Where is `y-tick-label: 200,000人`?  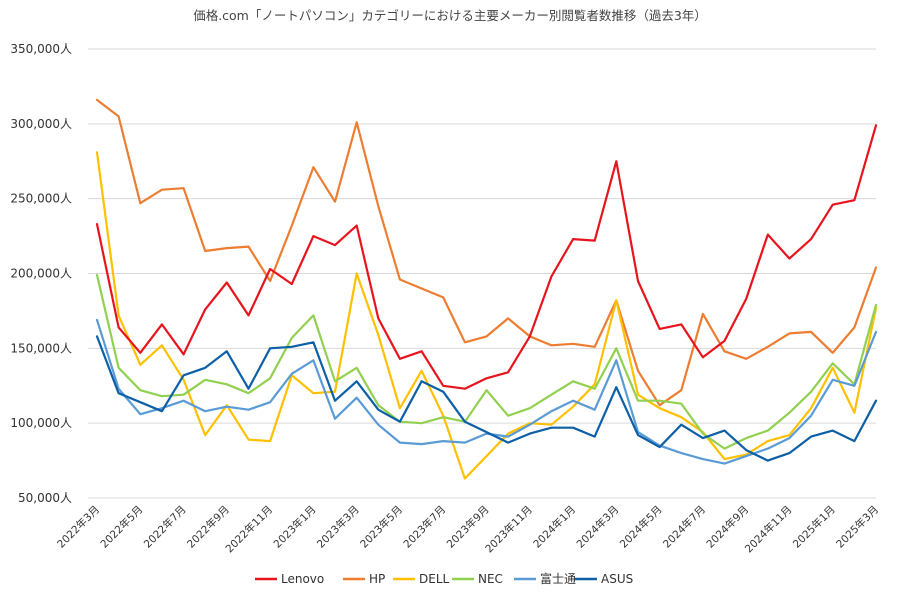
y-tick-label: 200,000人 is located at coordinates (41, 274).